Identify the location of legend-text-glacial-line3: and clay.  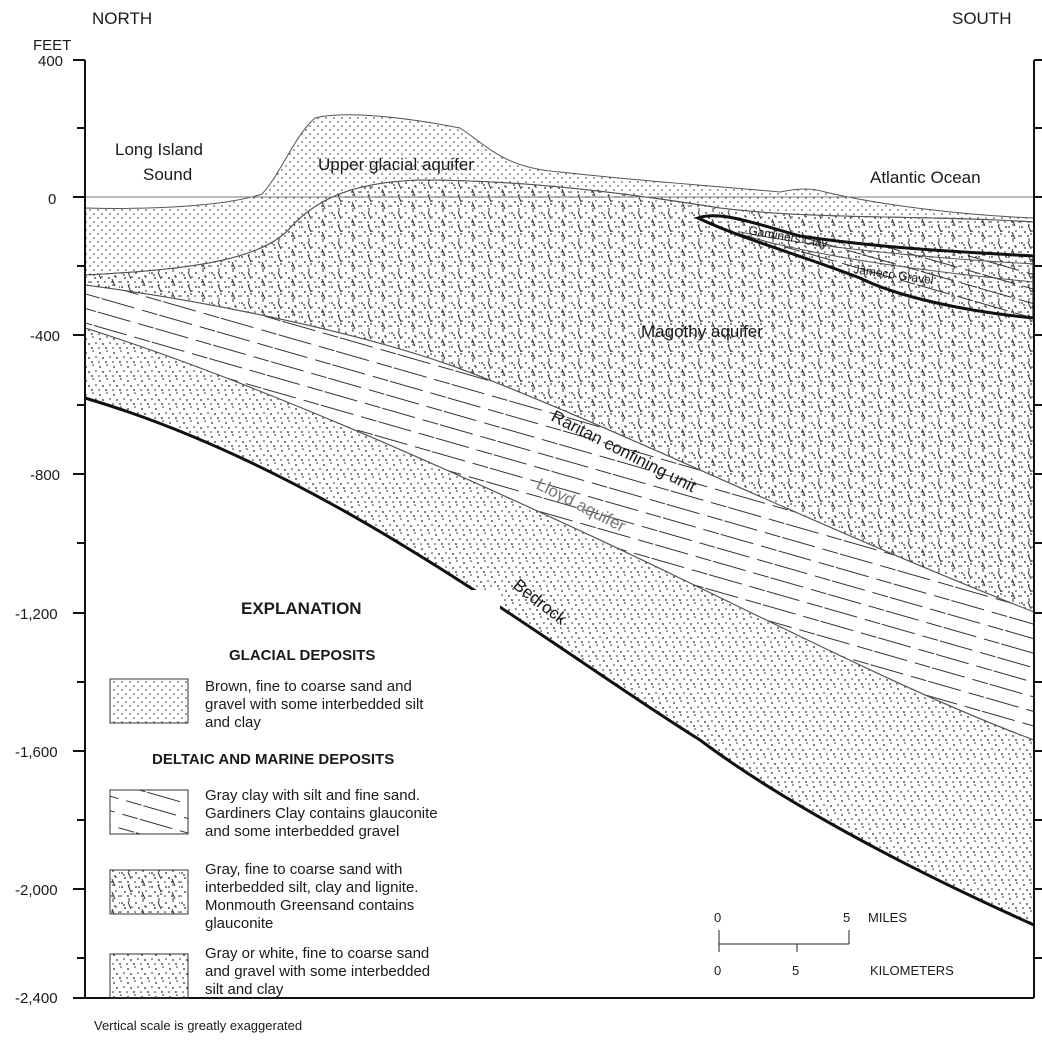
(233, 722).